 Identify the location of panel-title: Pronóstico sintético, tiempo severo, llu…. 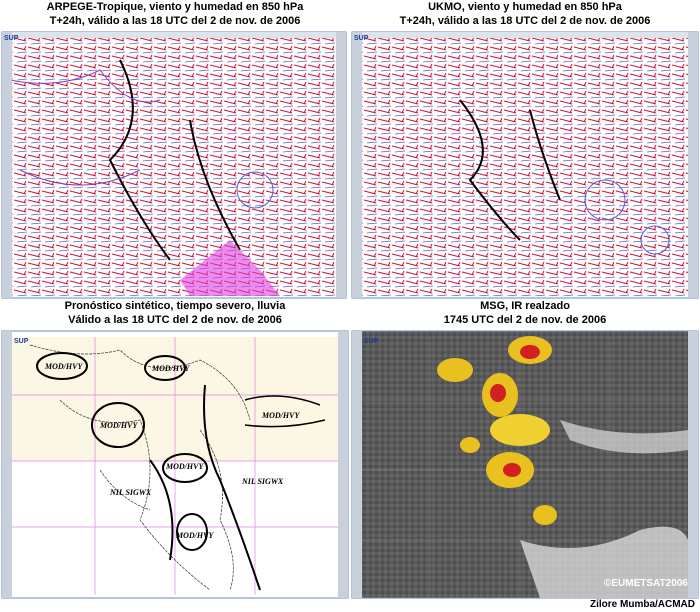
(176, 306).